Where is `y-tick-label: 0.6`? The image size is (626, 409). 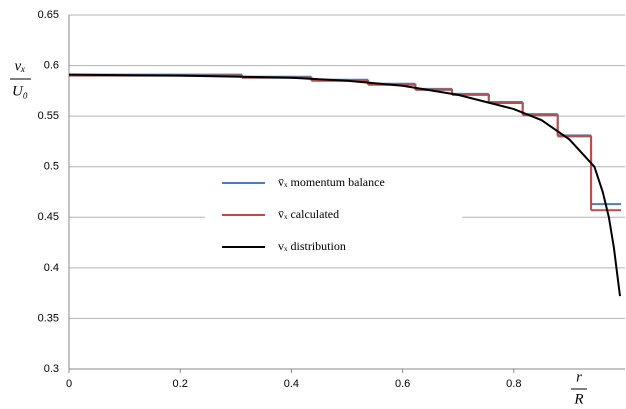
y-tick-label: 0.6 is located at coordinates (51, 65).